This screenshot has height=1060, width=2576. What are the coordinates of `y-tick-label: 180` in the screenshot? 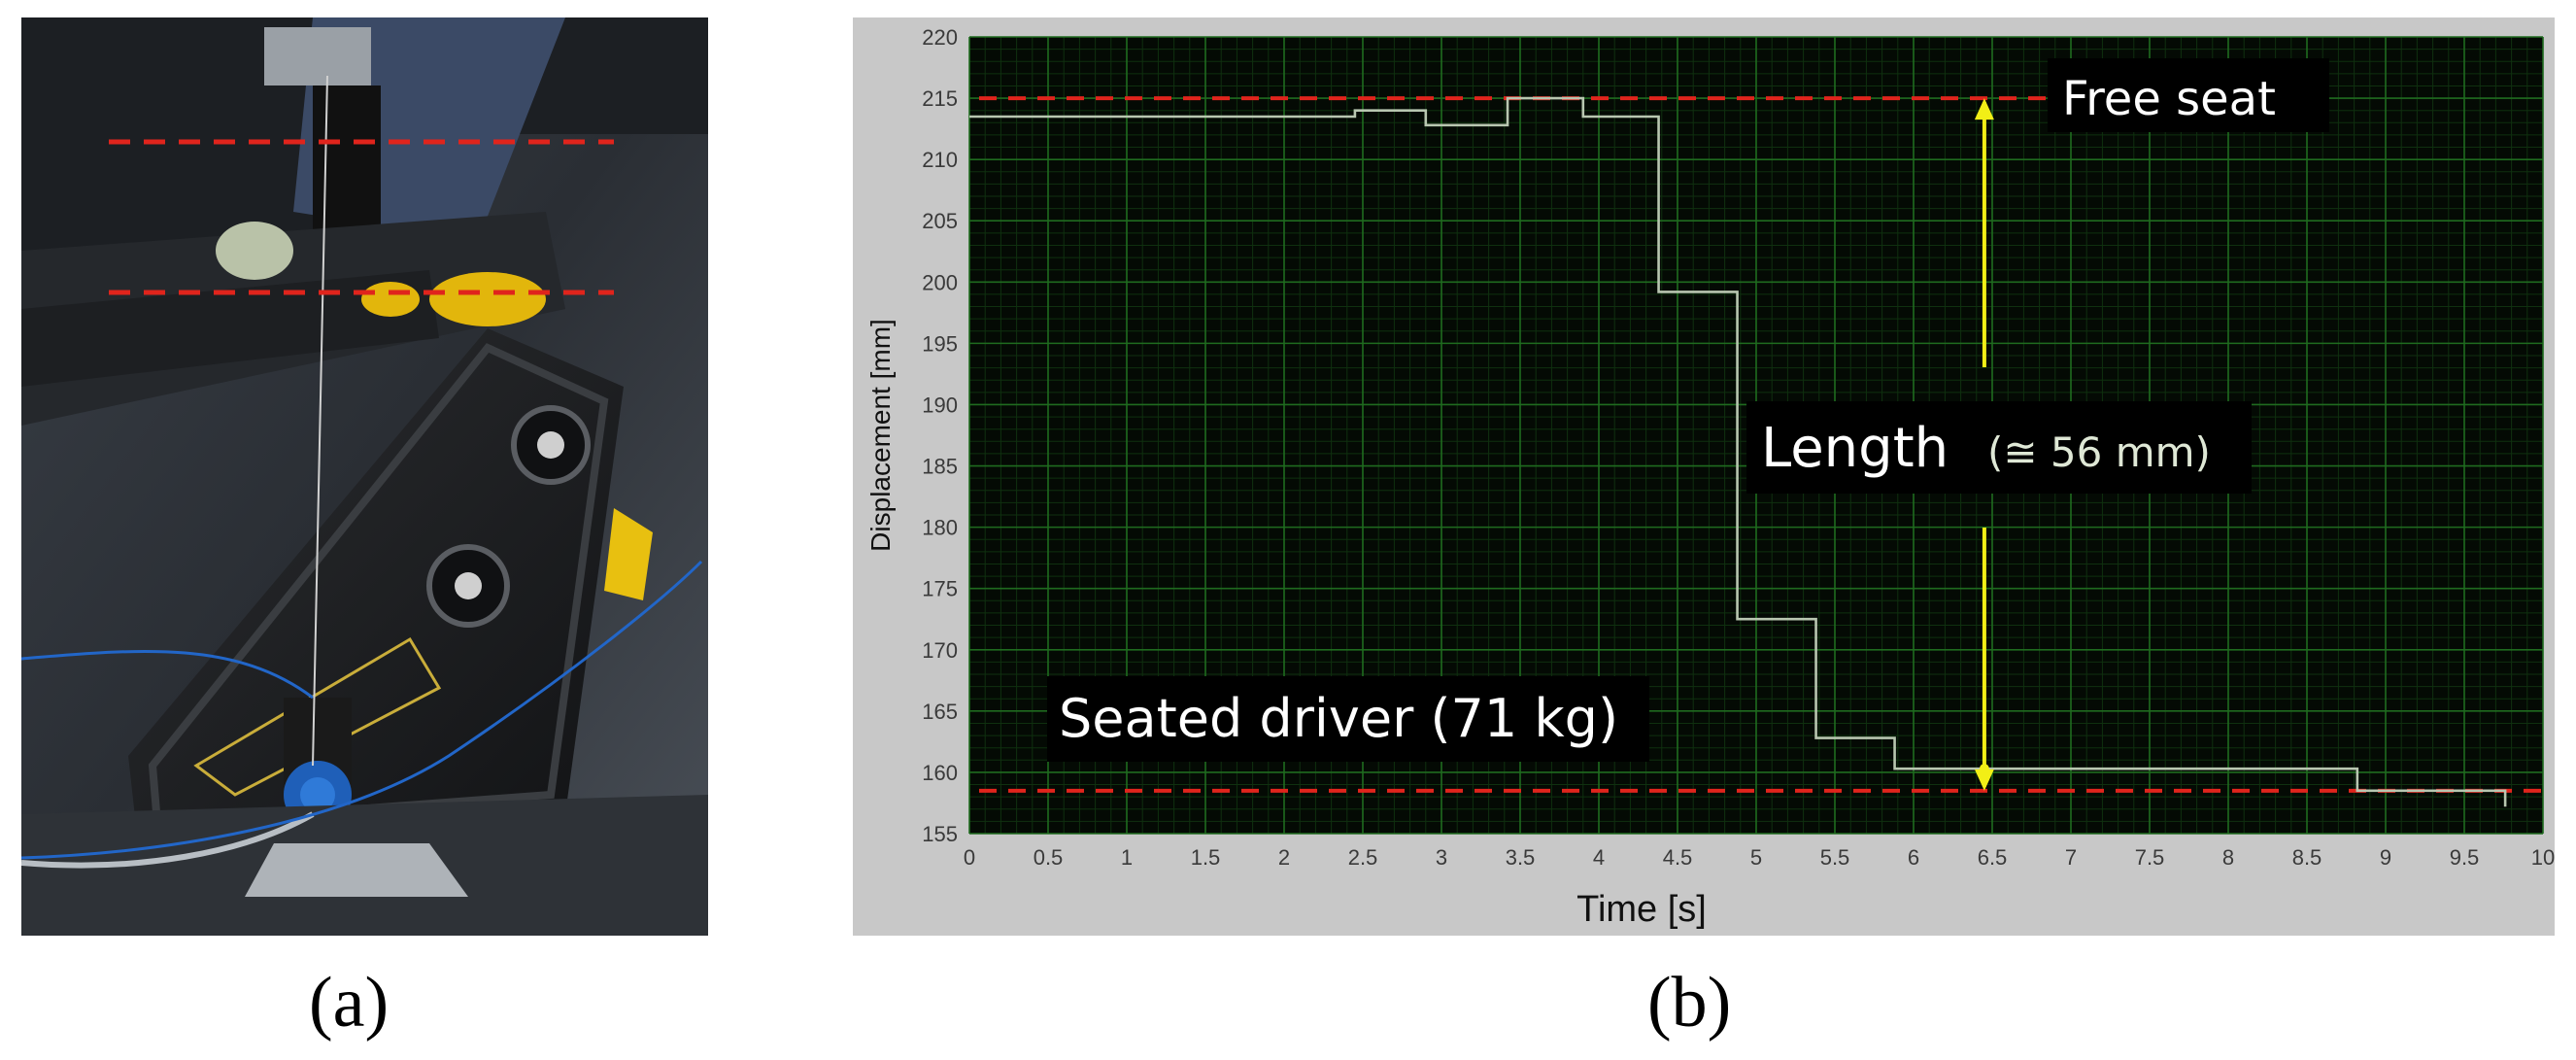 It's located at (940, 528).